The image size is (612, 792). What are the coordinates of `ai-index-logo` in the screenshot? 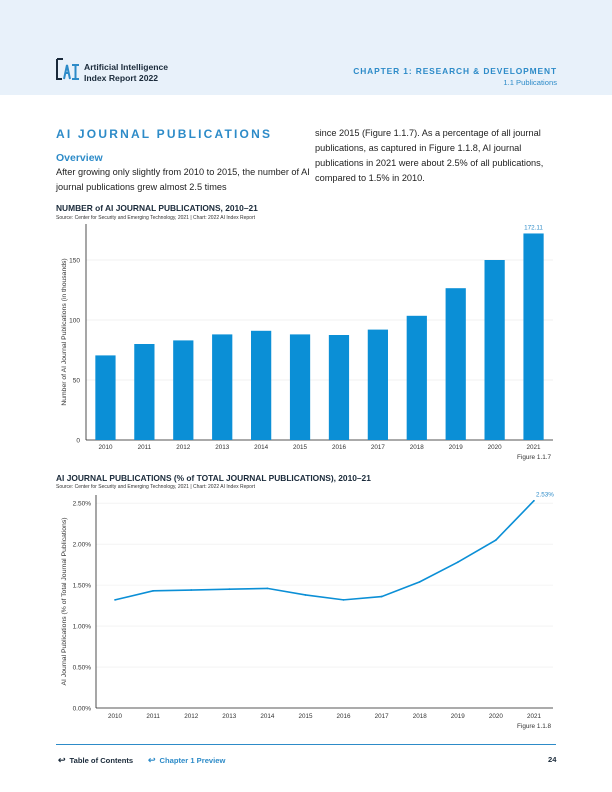 It's located at (67, 69).